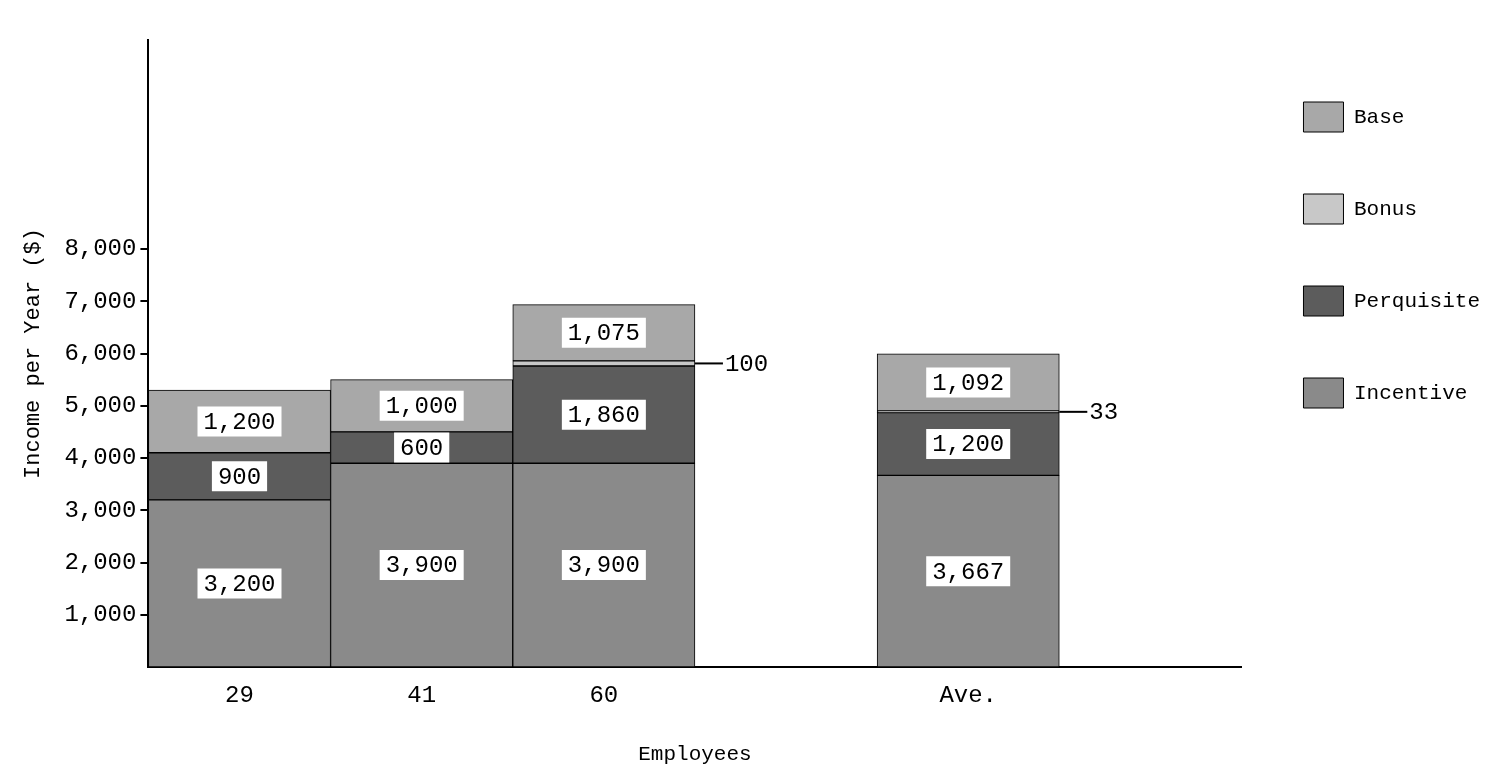  What do you see at coordinates (100, 510) in the screenshot?
I see `y-tick-label: 3,000` at bounding box center [100, 510].